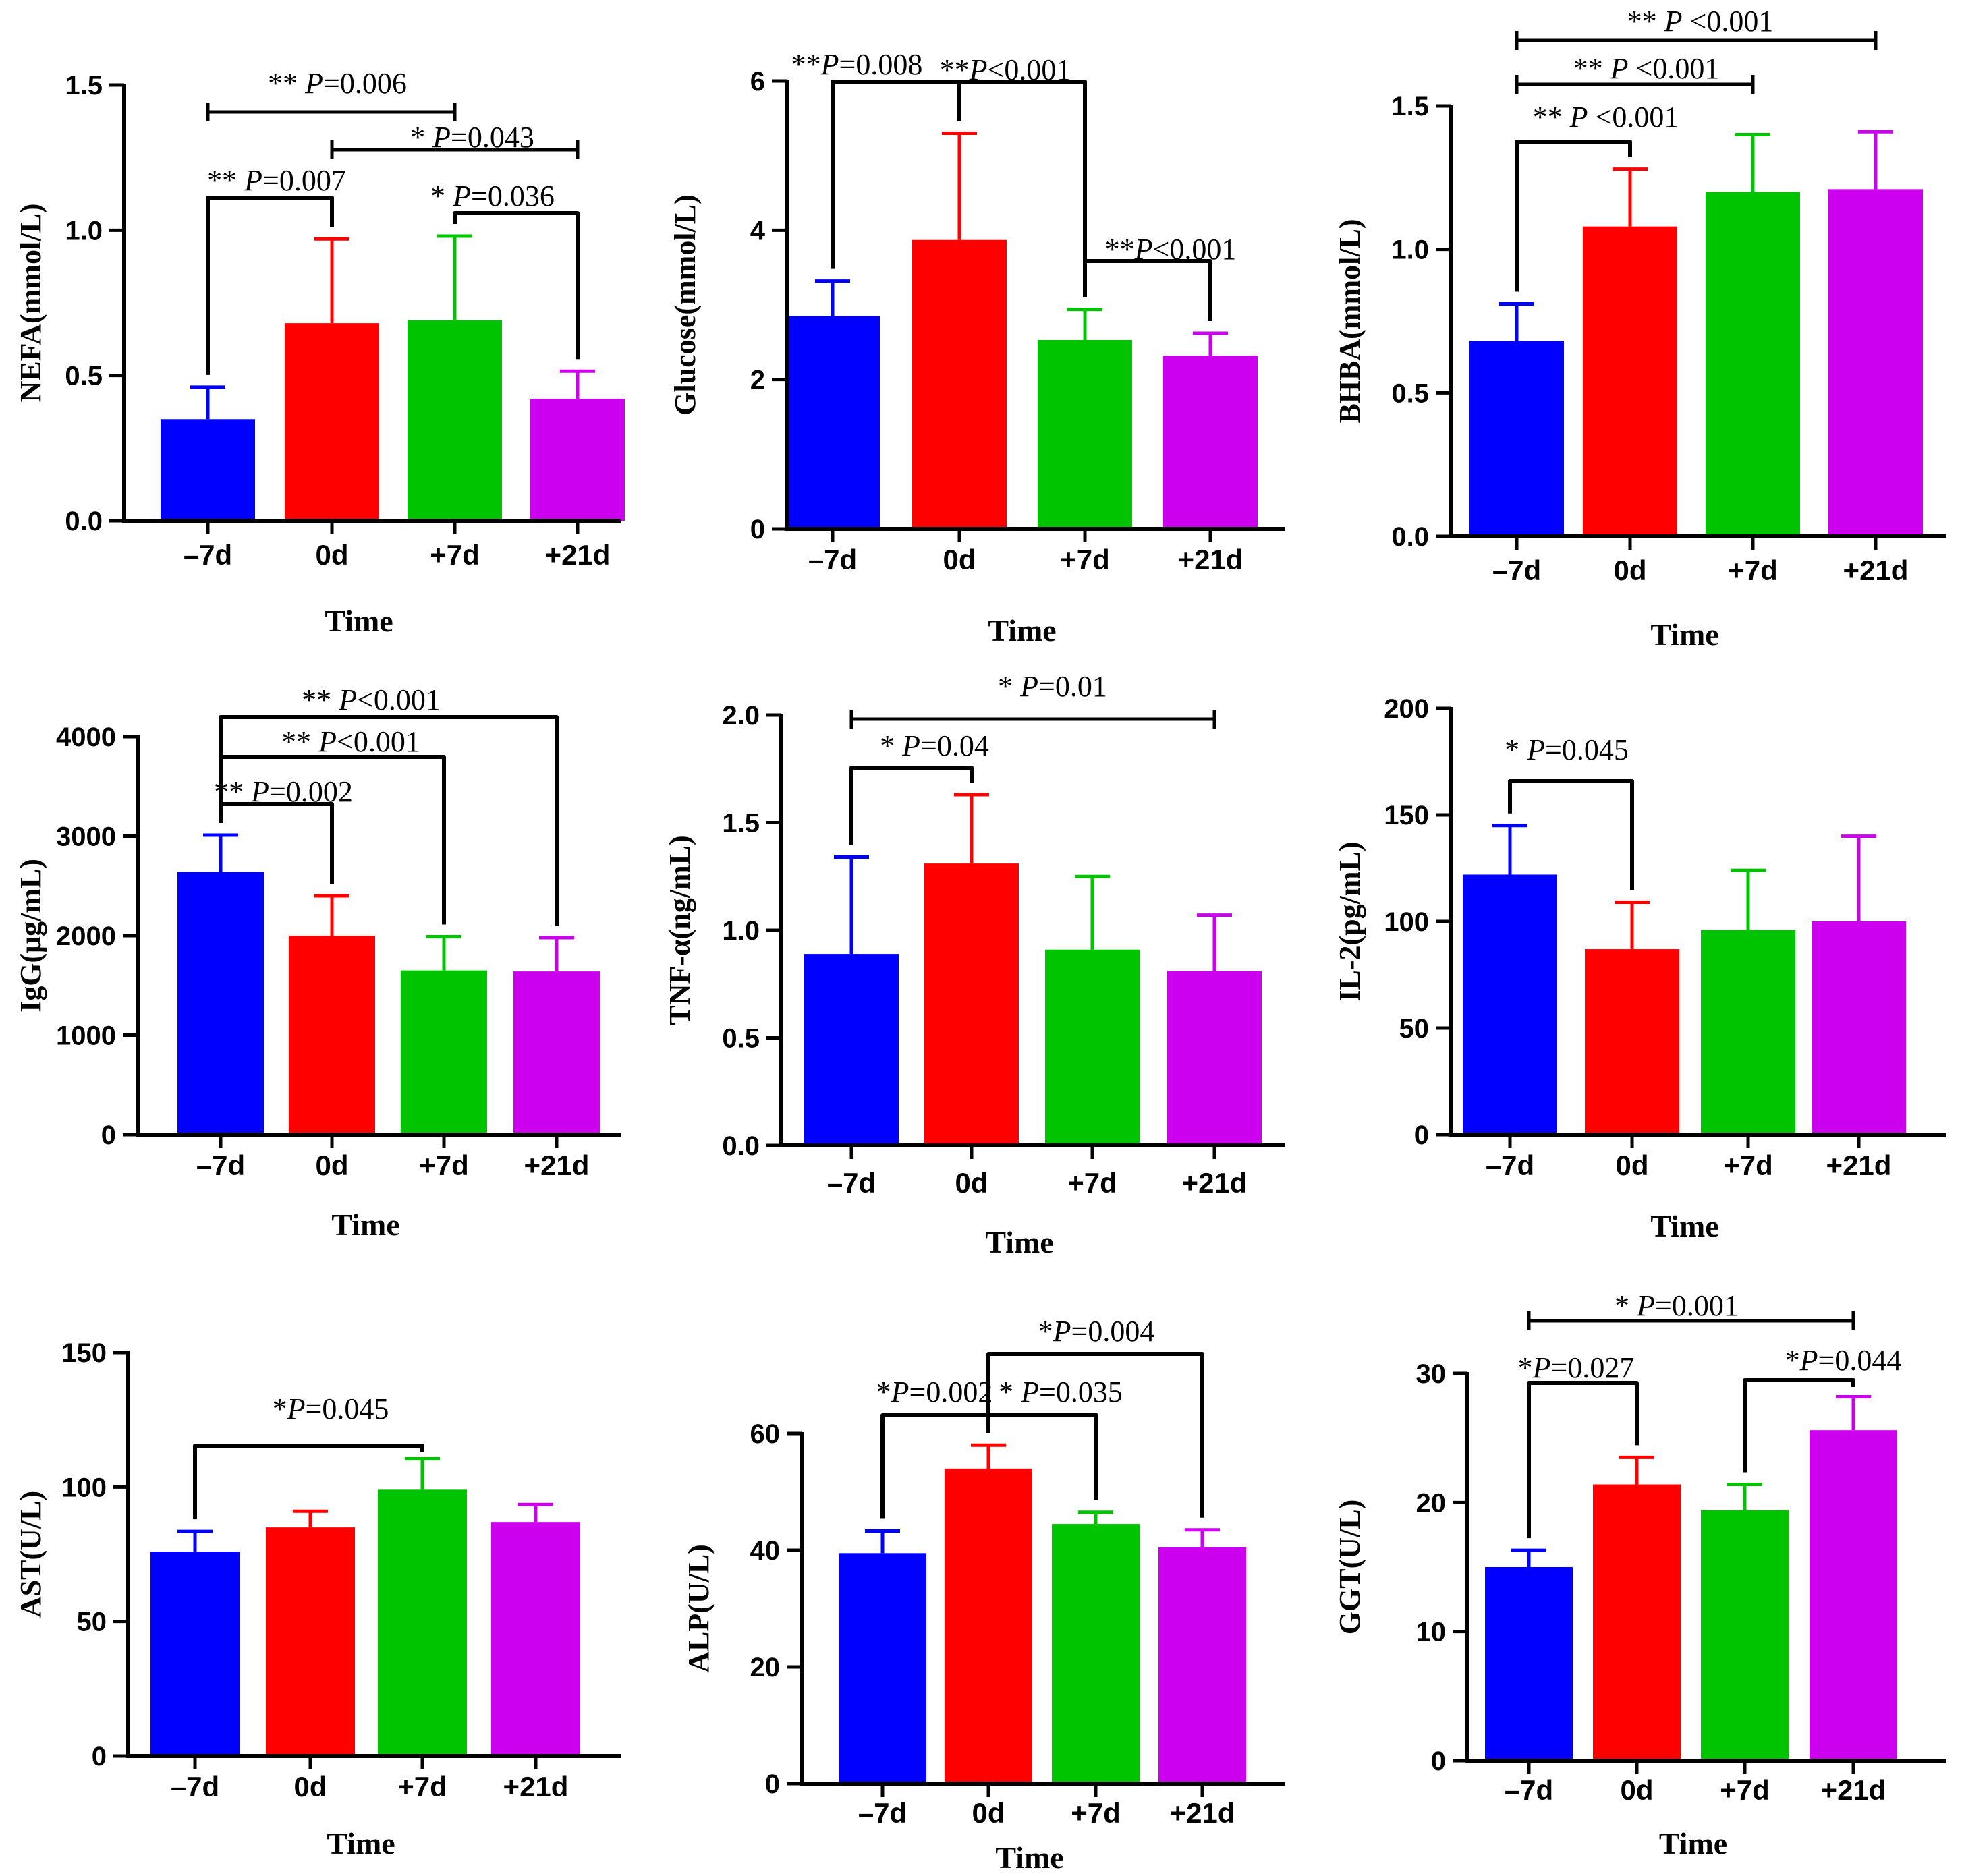  Describe the element at coordinates (84, 521) in the screenshot. I see `y-tick-label: 0.0` at that location.